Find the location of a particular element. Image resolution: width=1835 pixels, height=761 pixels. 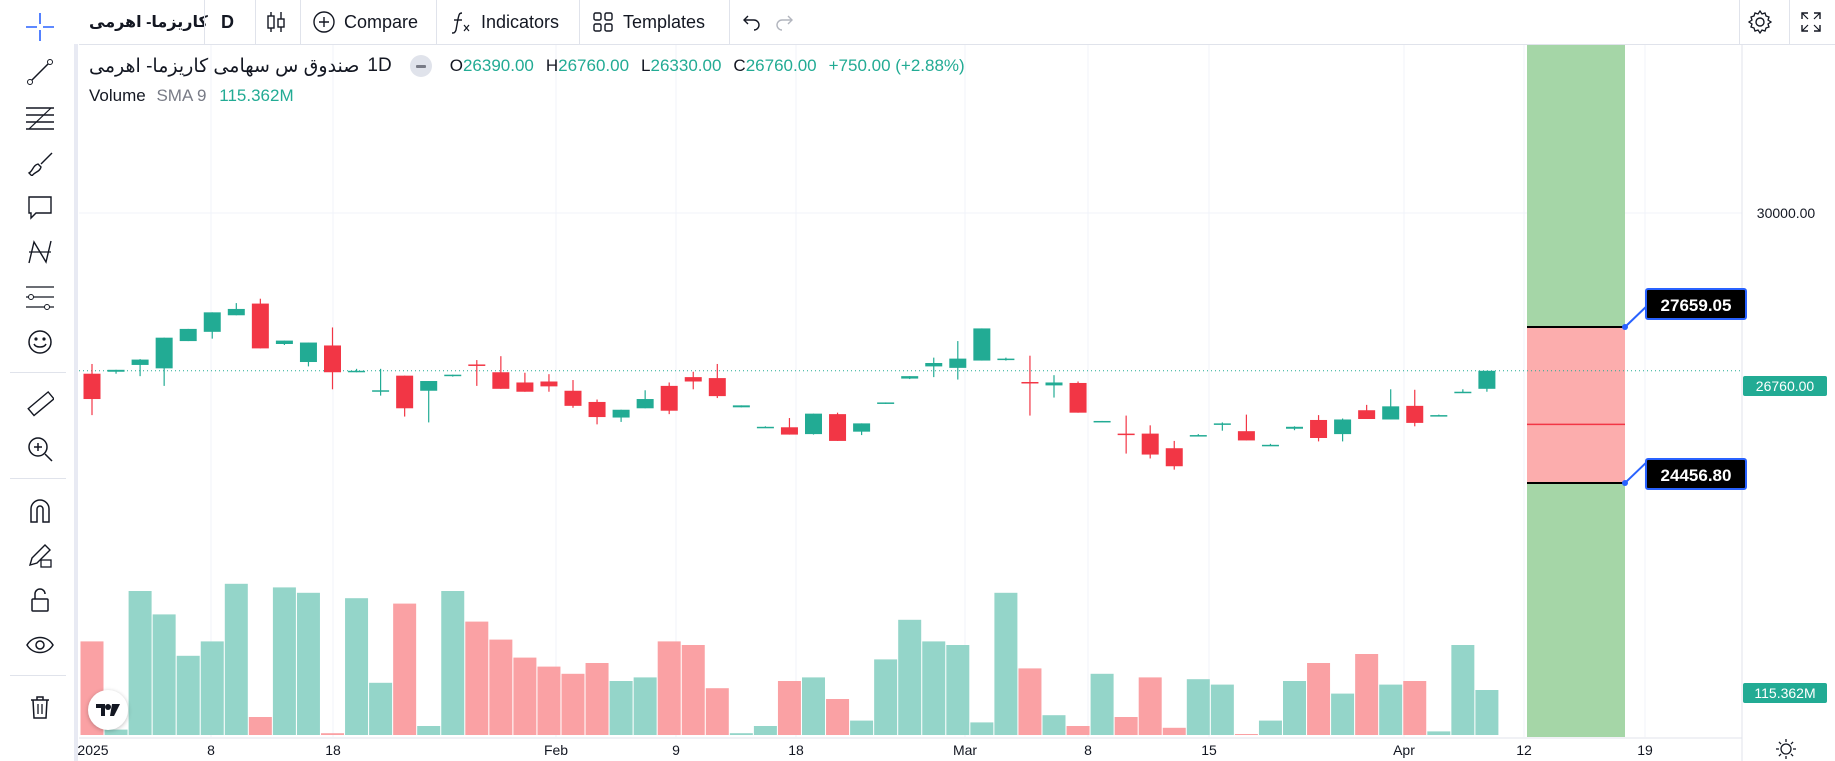

drawing-toolbar is located at coordinates (38, 380).